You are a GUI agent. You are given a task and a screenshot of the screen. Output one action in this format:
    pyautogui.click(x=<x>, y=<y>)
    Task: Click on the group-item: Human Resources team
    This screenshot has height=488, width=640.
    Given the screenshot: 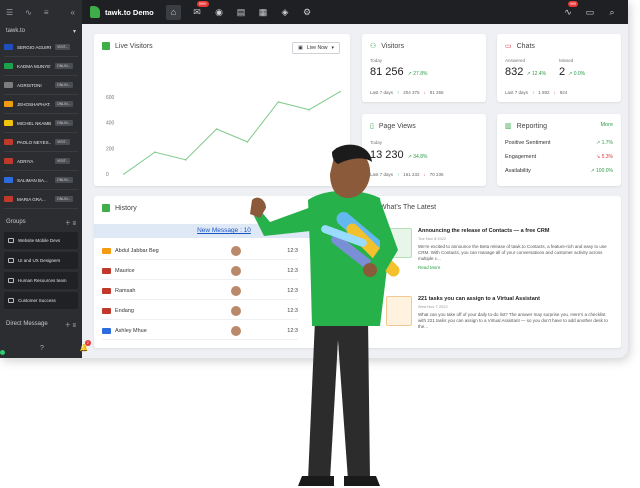 What is the action you would take?
    pyautogui.click(x=41, y=280)
    